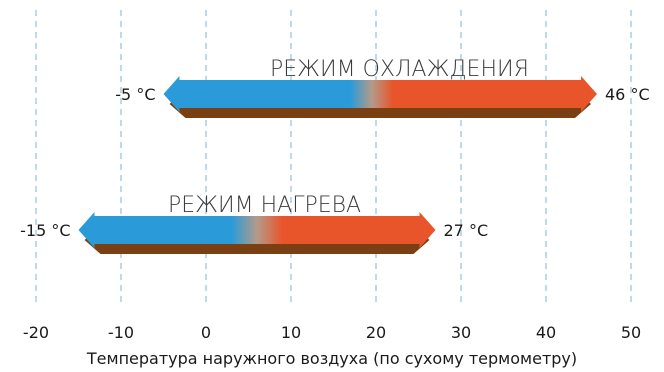 Image resolution: width=664 pixels, height=372 pixels. Describe the element at coordinates (631, 332) in the screenshot. I see `tick-label: 50` at that location.